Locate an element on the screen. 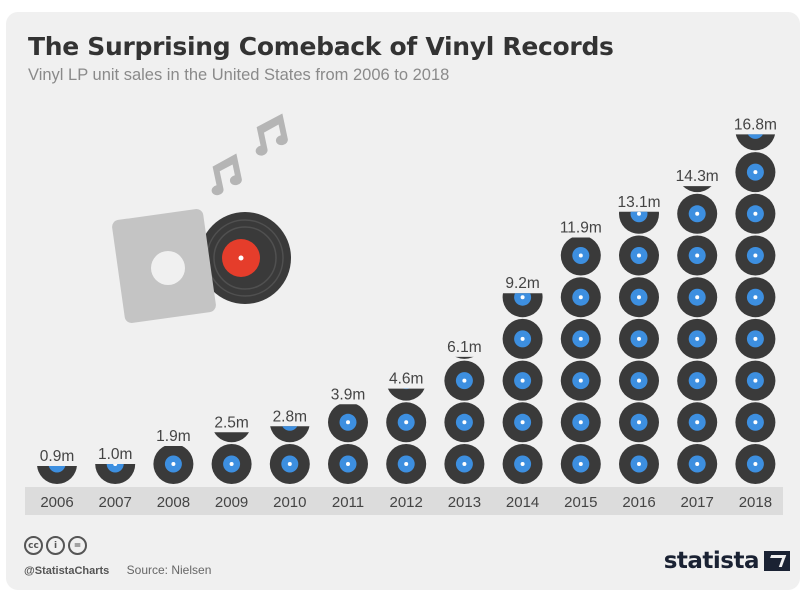 The image size is (806, 598). data-label: 4.6m is located at coordinates (406, 379).